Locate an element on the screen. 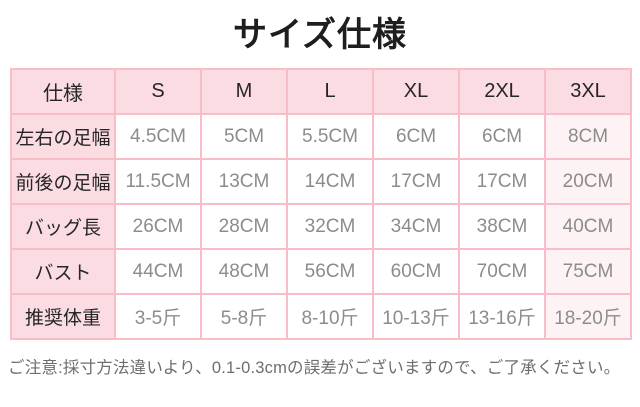 The width and height of the screenshot is (640, 407). header-cell-spec: 仕様 is located at coordinates (63, 92).